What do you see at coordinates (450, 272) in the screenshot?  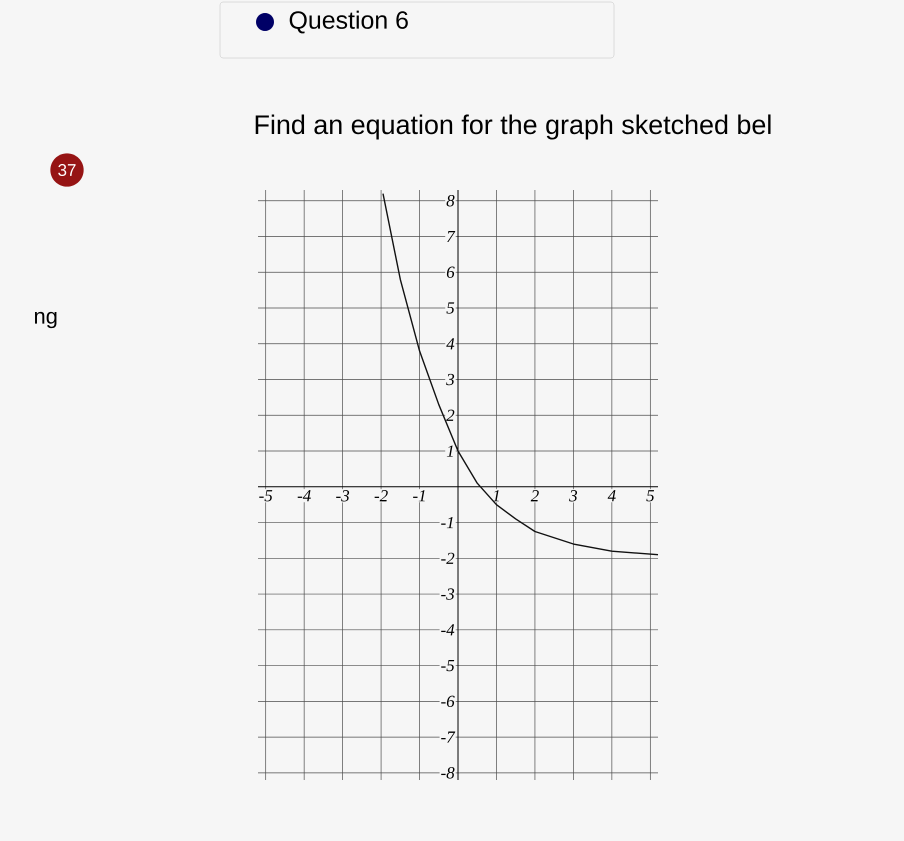 I see `y-tick-label: 6` at bounding box center [450, 272].